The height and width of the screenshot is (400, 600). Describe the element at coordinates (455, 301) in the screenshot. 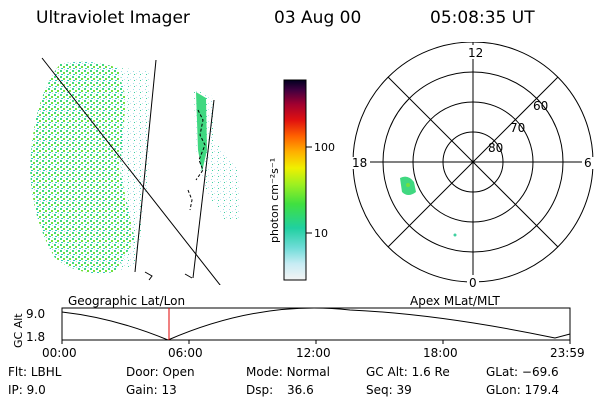

I see `apex-label: Apex MLat/MLT` at that location.